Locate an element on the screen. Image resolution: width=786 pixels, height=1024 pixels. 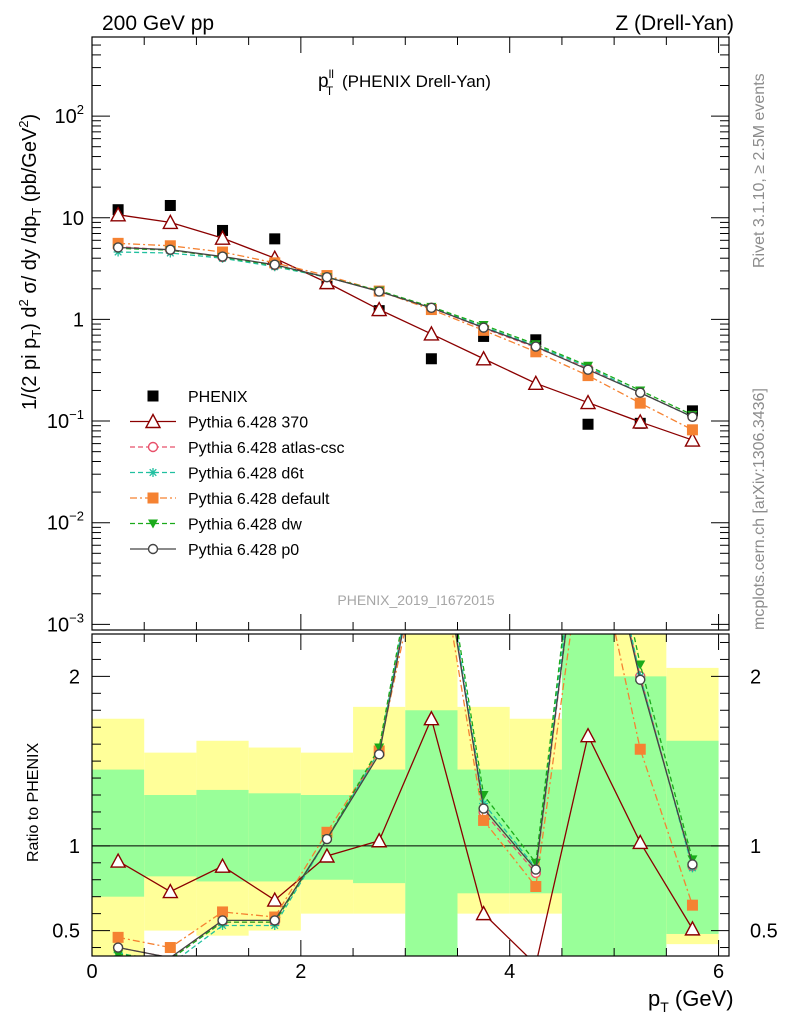
x-tick-label: 6 is located at coordinates (718, 972).